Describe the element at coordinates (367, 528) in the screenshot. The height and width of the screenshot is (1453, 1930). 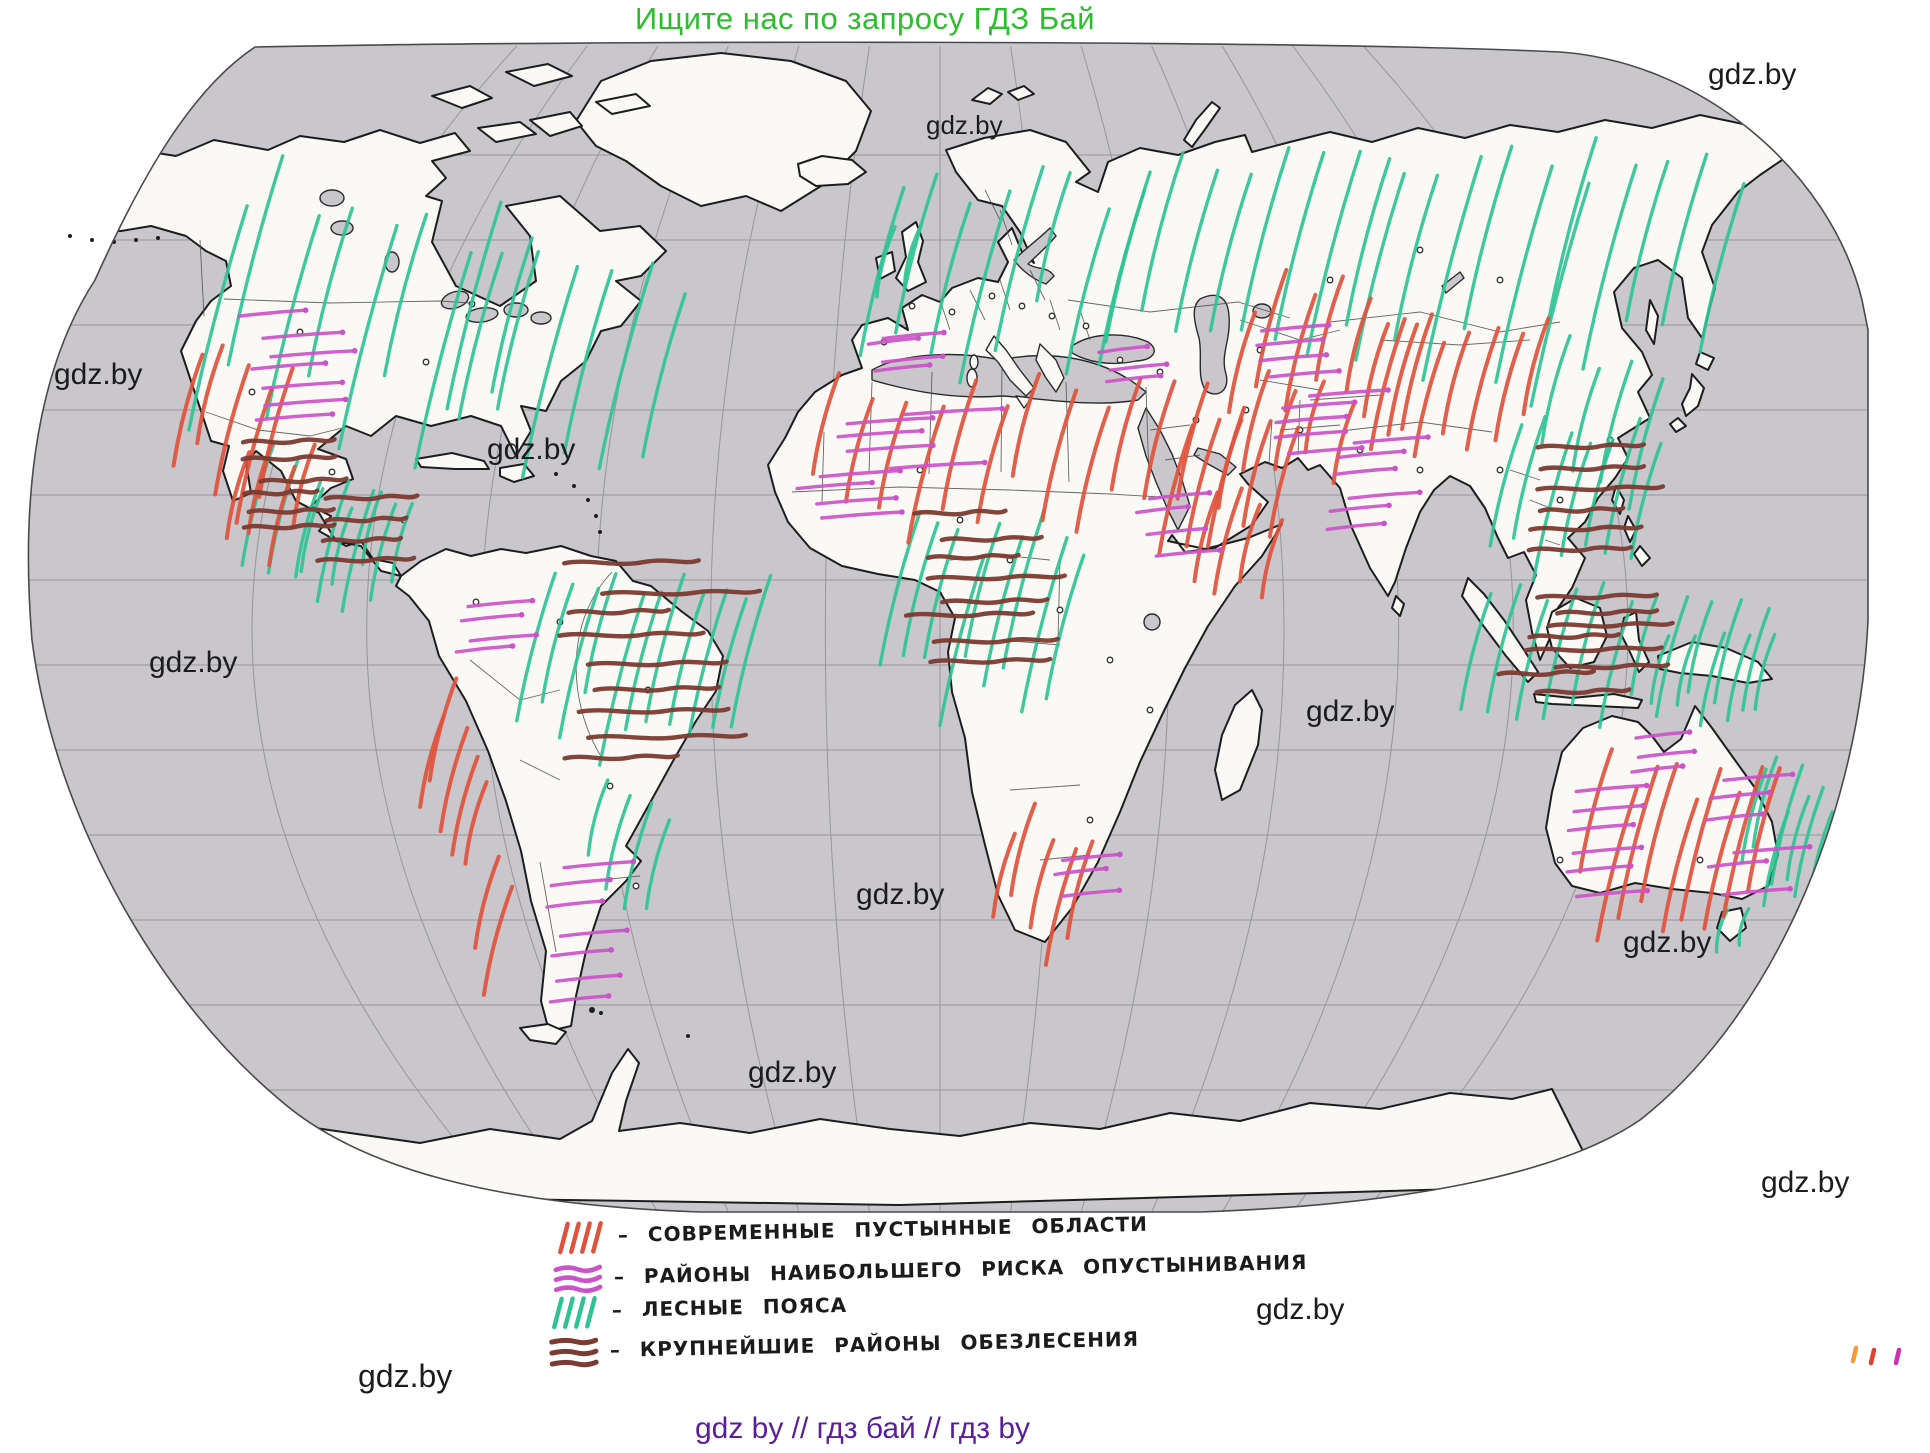
I see `overlay-central-america-deforestation` at that location.